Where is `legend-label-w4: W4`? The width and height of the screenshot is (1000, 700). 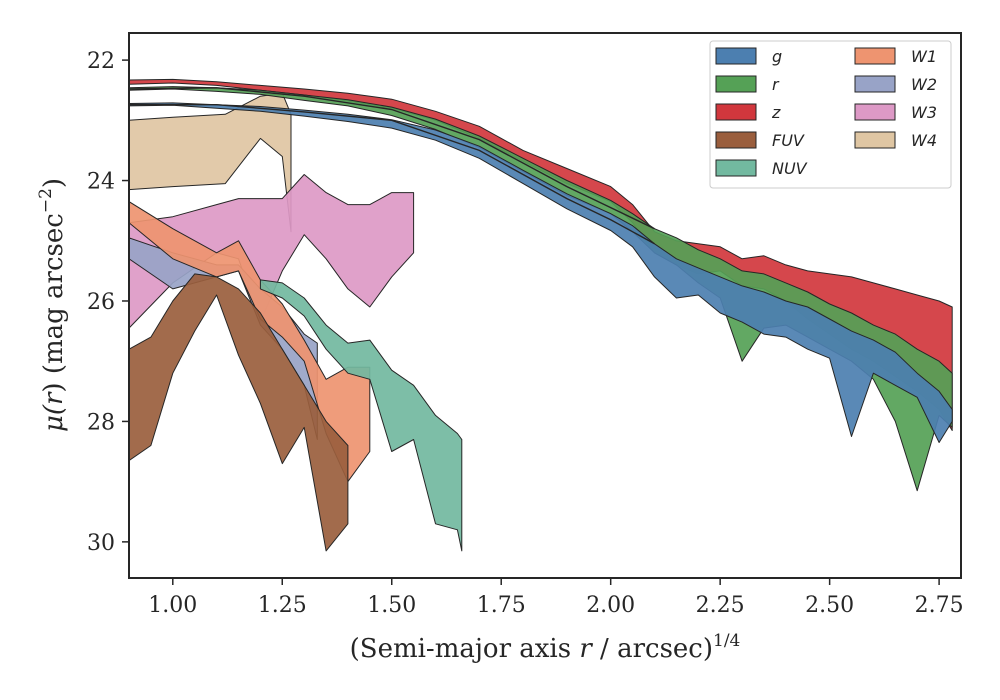 legend-label-w4: W4 is located at coordinates (924, 140).